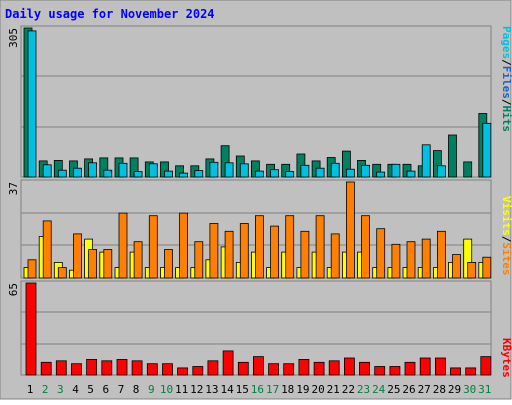 The image size is (512, 405). Describe the element at coordinates (227, 389) in the screenshot. I see `x-tick-label: 14` at that location.